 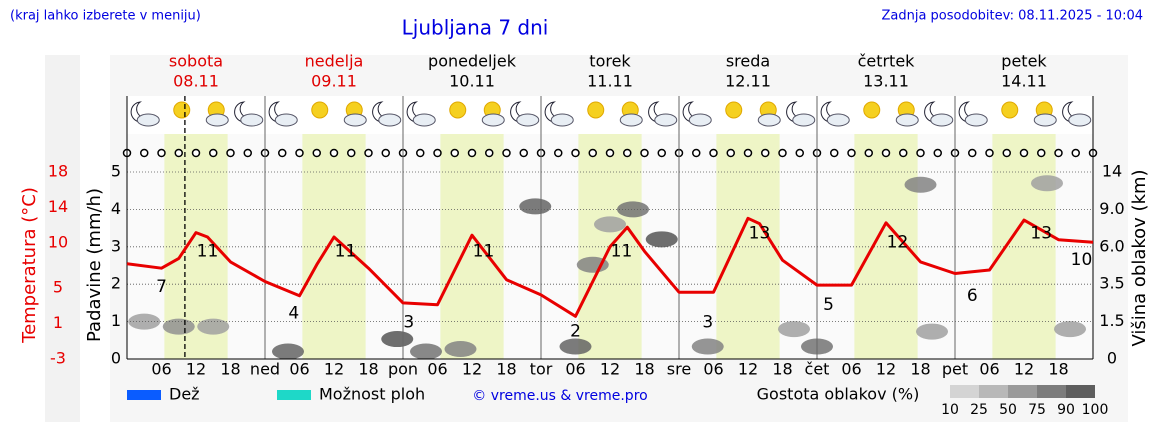 I want to click on day-date: 14.11, so click(x=1024, y=81).